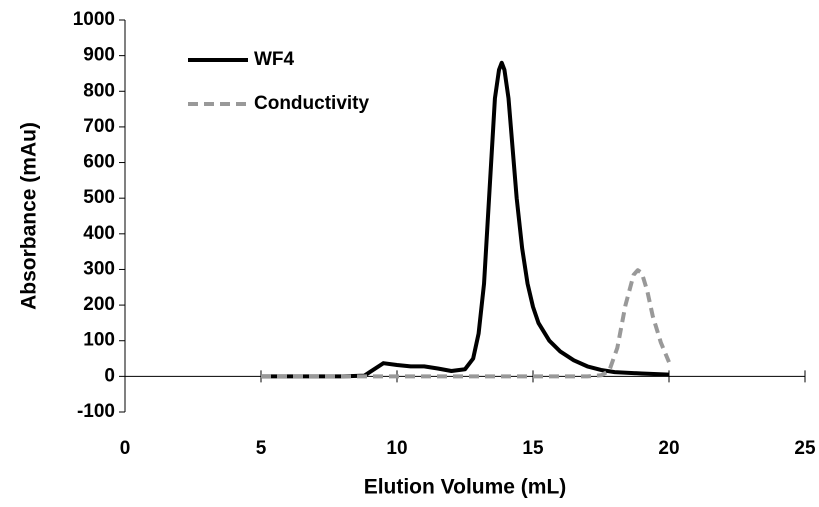 This screenshot has height=507, width=819. I want to click on y-tick-label: 400, so click(99, 233).